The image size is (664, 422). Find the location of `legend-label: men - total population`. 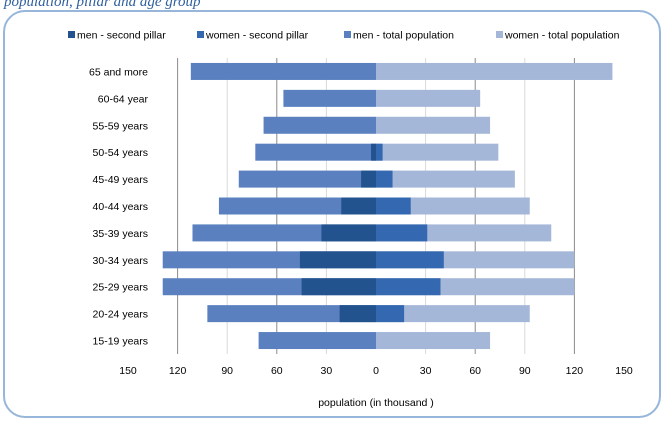

legend-label: men - total population is located at coordinates (403, 36).